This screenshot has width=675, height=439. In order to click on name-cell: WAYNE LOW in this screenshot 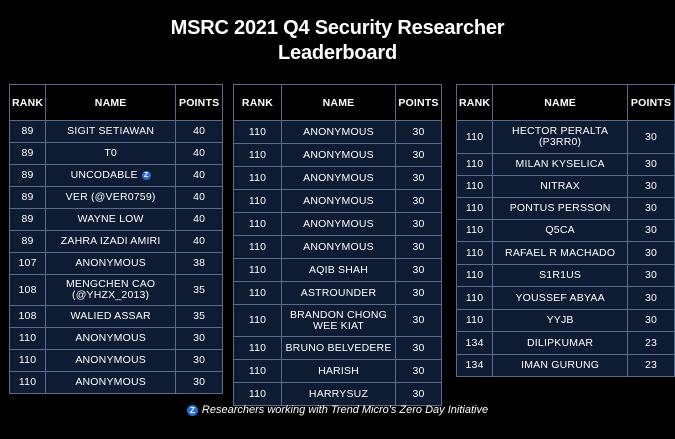, I will do `click(111, 219)`.